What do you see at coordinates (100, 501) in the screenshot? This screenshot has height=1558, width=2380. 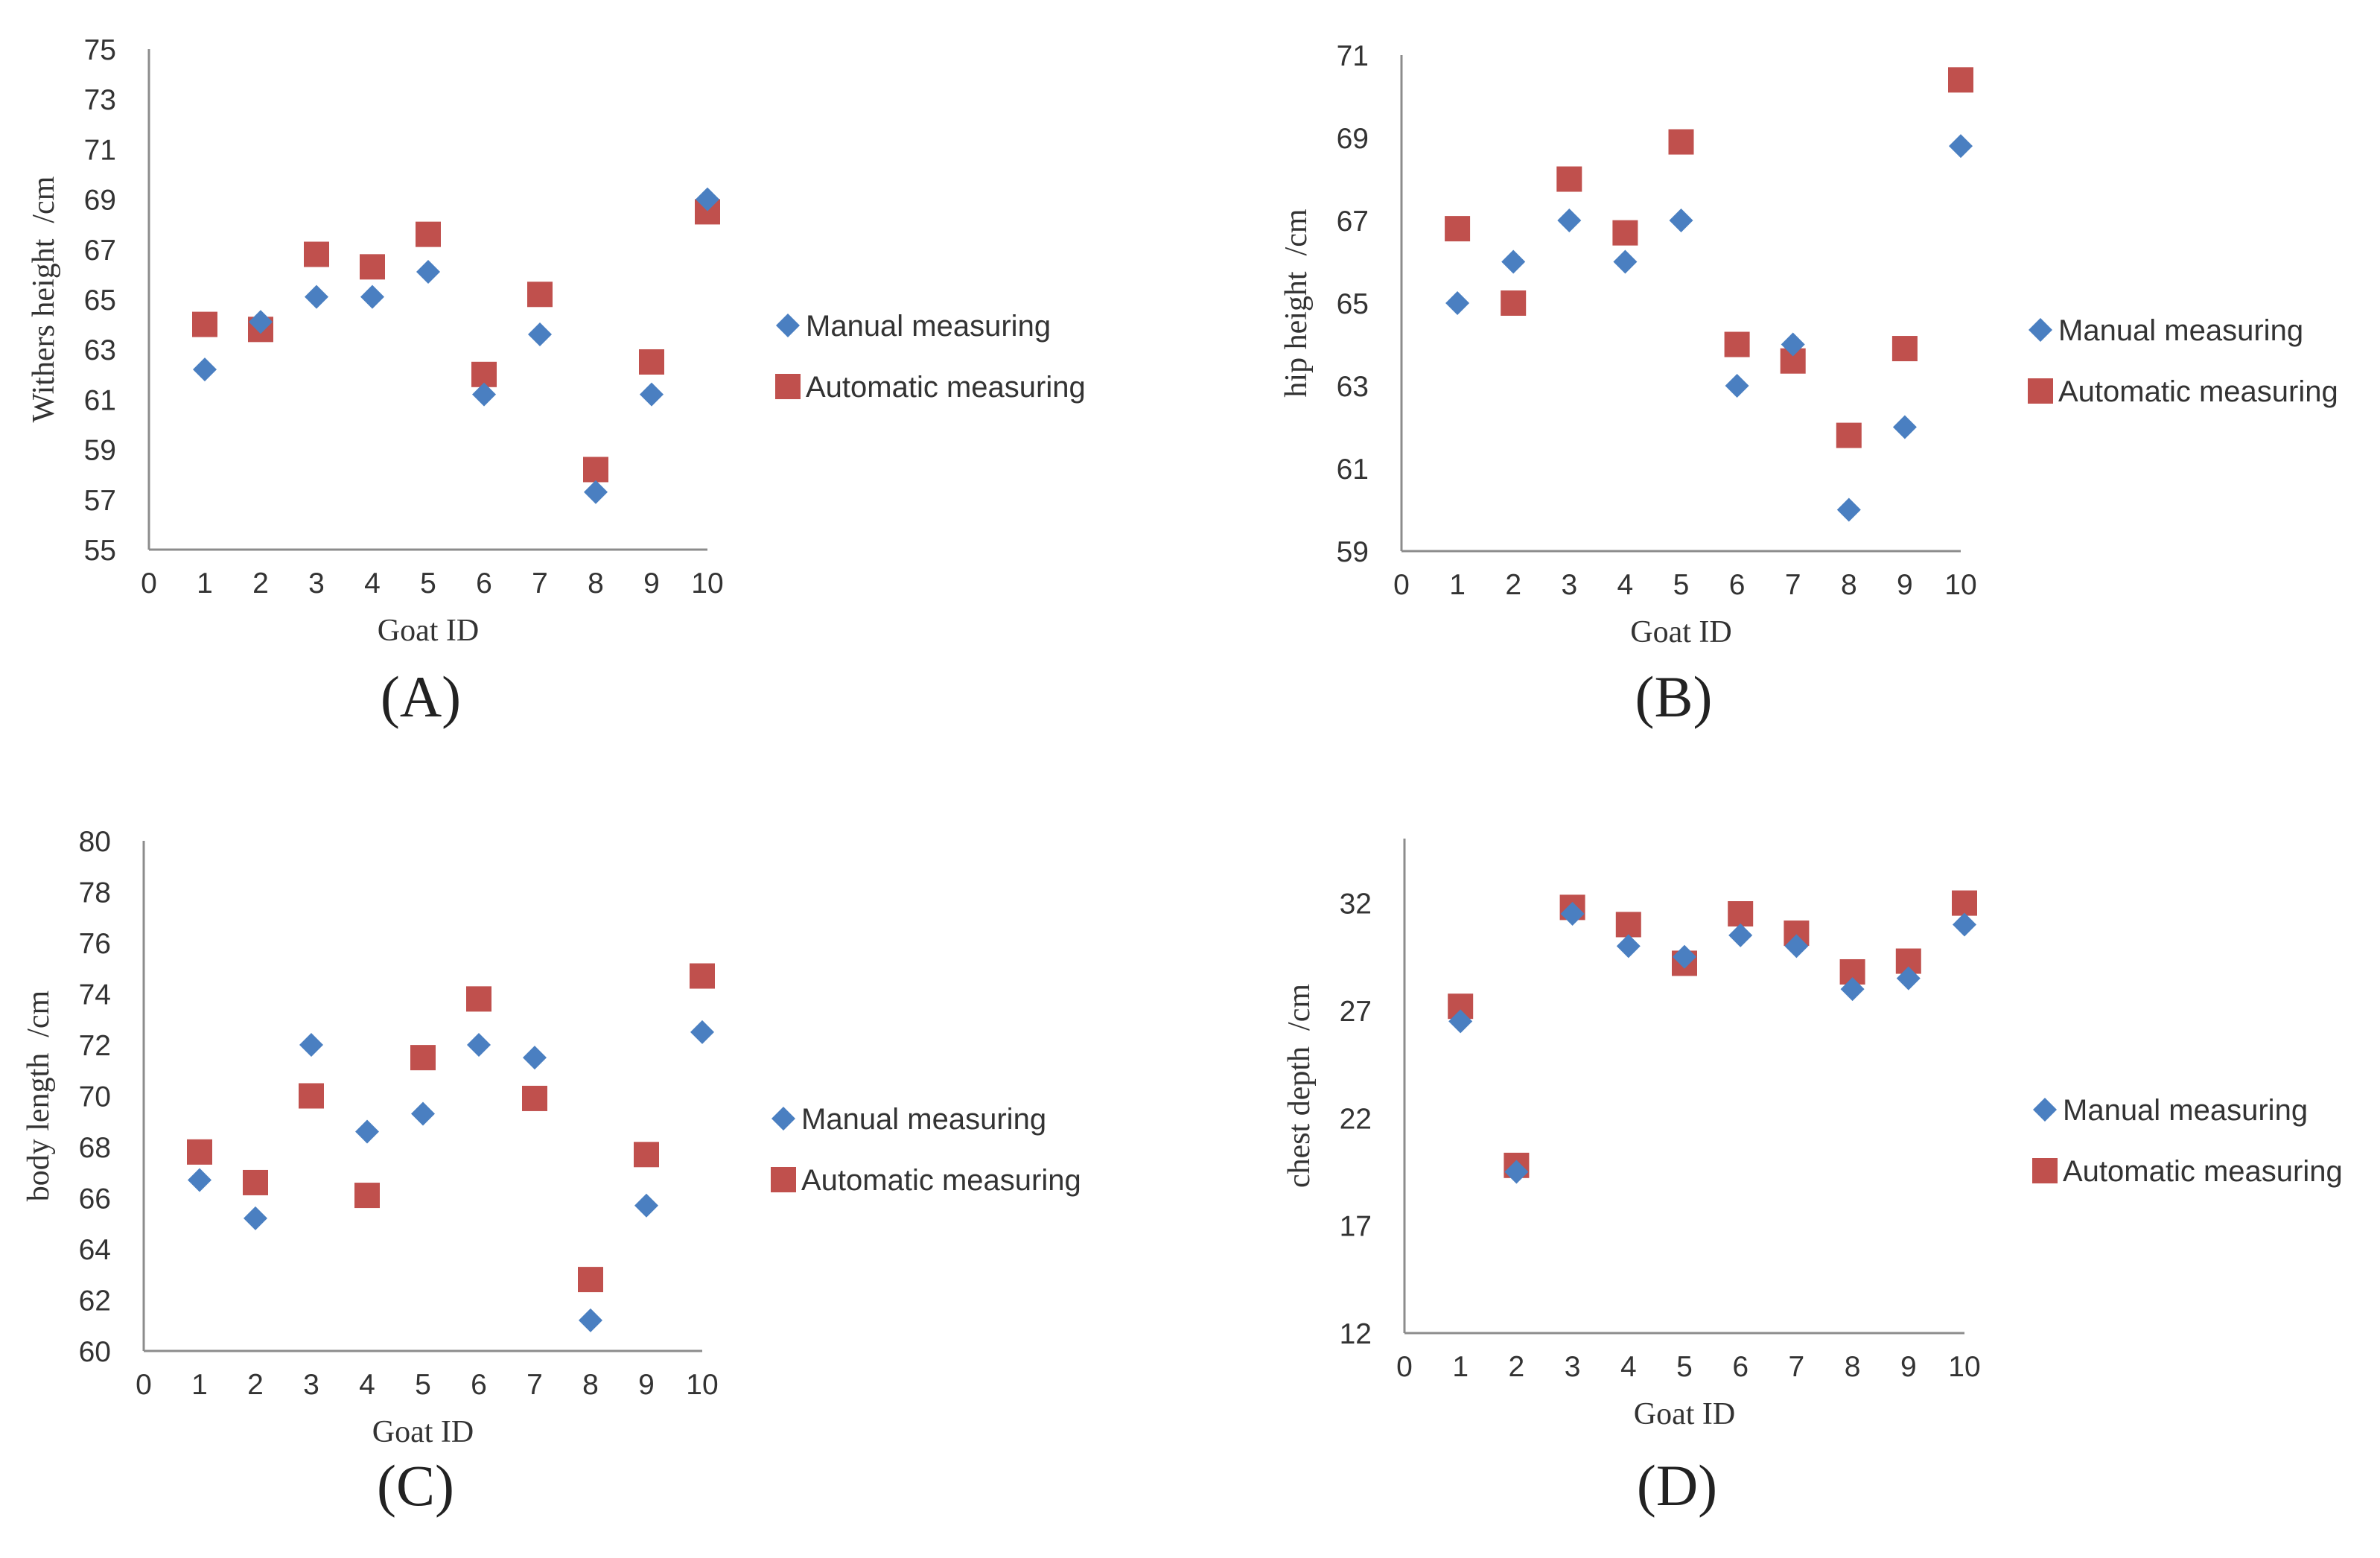 I see `y-tick-label: 57` at bounding box center [100, 501].